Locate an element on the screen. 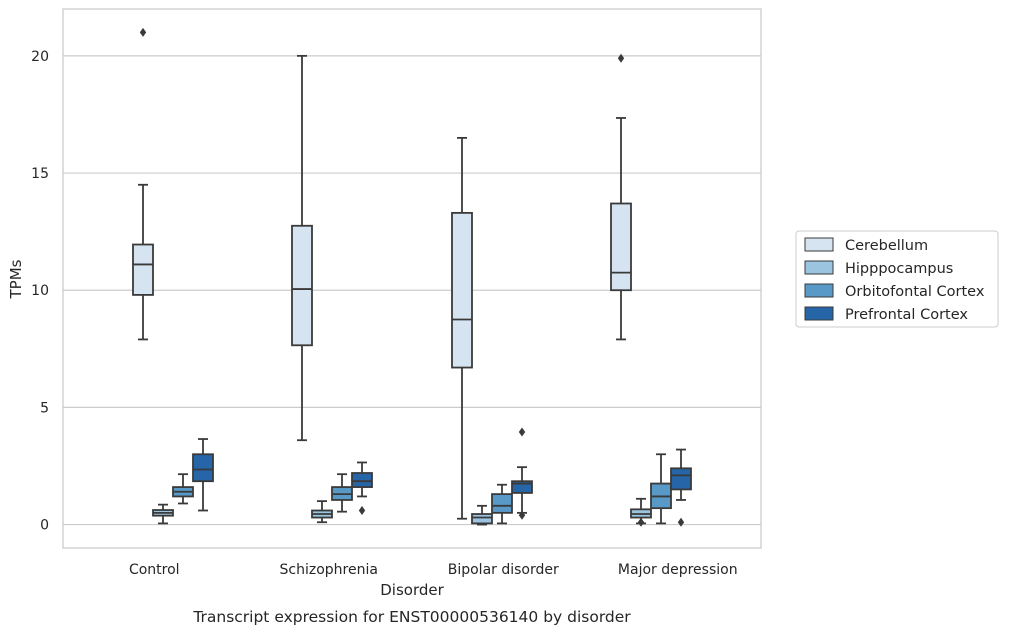  x-tick-label: Major depression is located at coordinates (678, 570).